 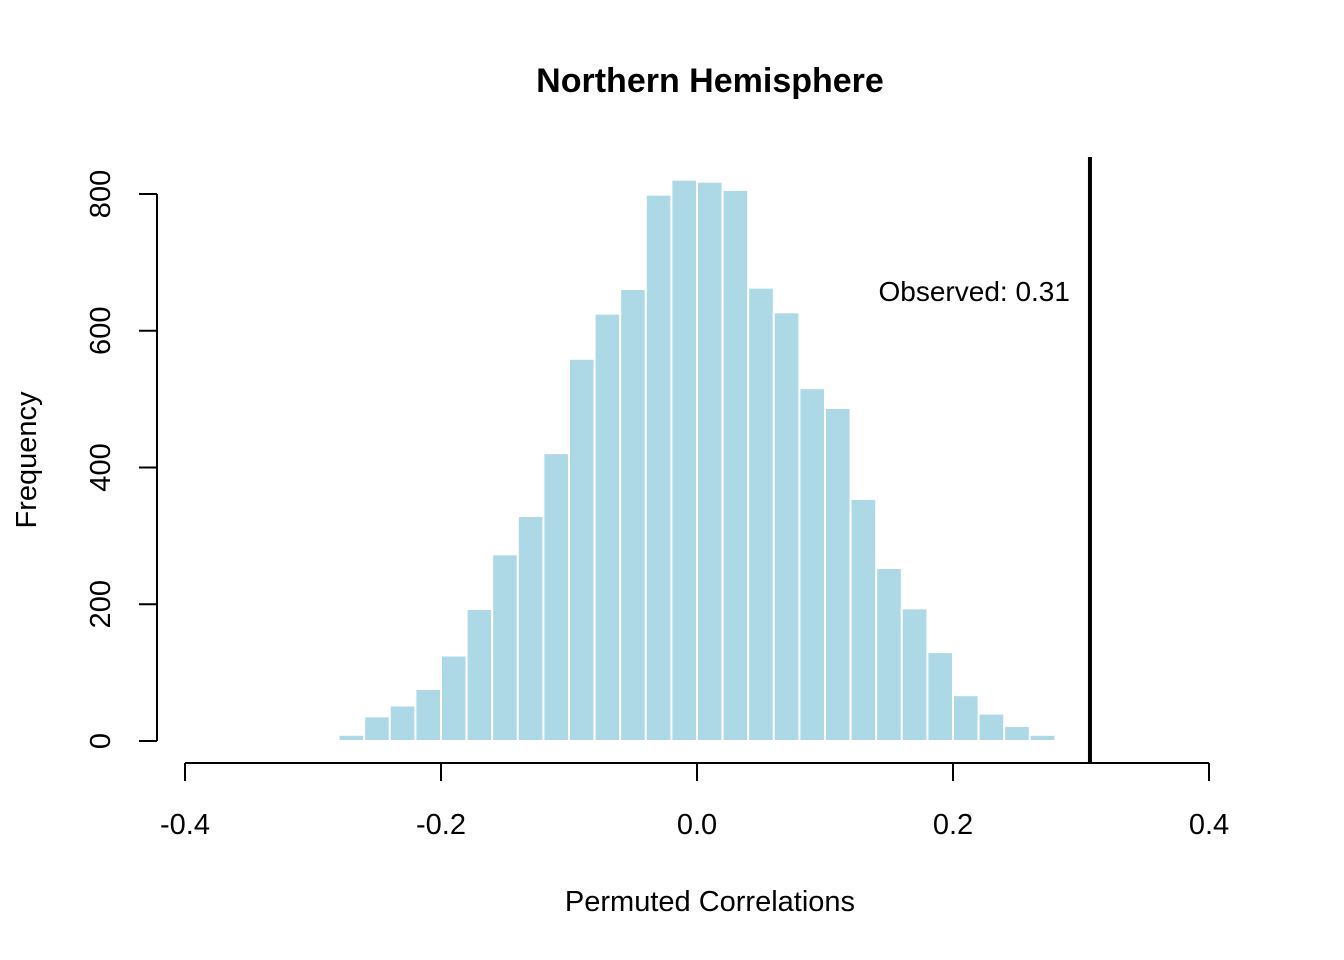 I want to click on x-tick-label: 0.4, so click(x=1209, y=825).